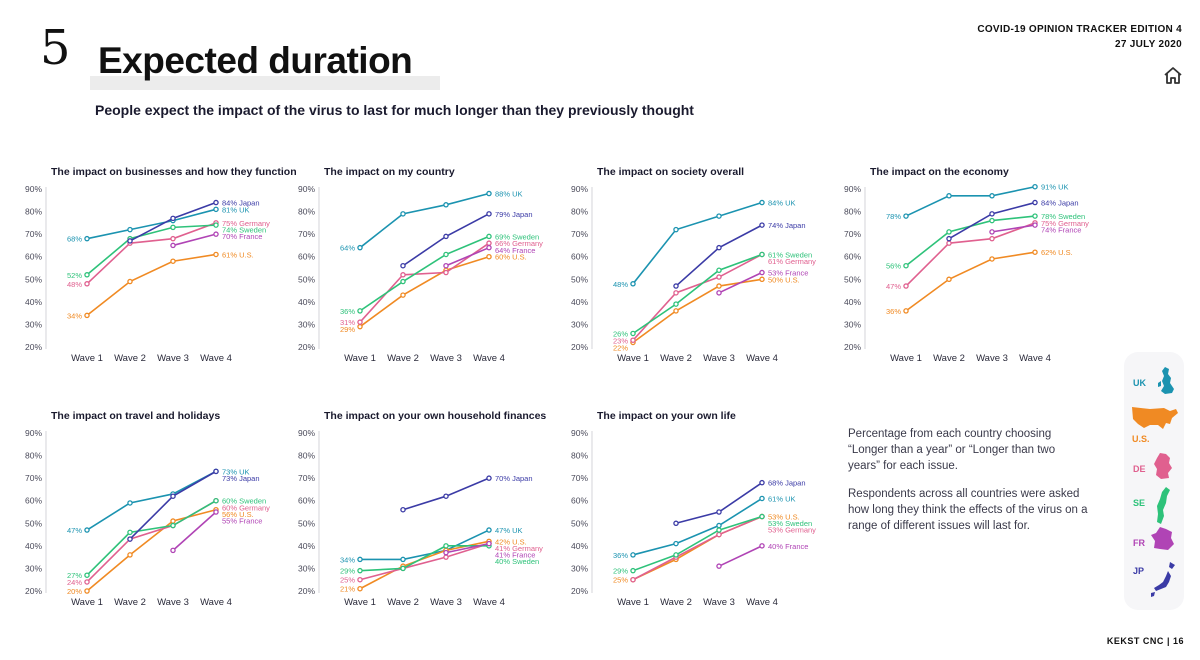 The width and height of the screenshot is (1200, 660). What do you see at coordinates (1162, 538) in the screenshot?
I see `france-map-icon` at bounding box center [1162, 538].